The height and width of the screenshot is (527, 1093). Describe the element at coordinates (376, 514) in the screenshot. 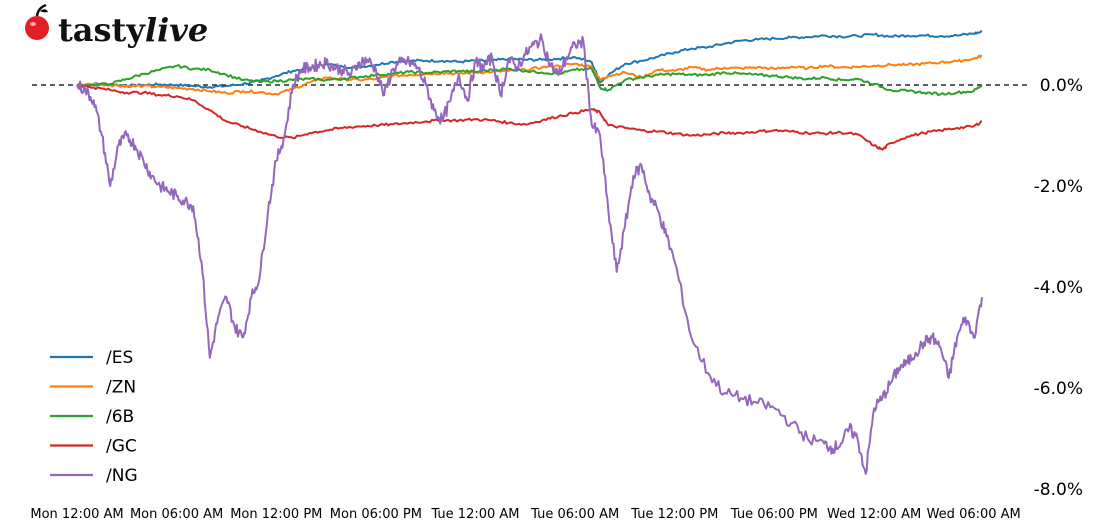

I see `x-tick-label: Mon 06:00 PM` at that location.